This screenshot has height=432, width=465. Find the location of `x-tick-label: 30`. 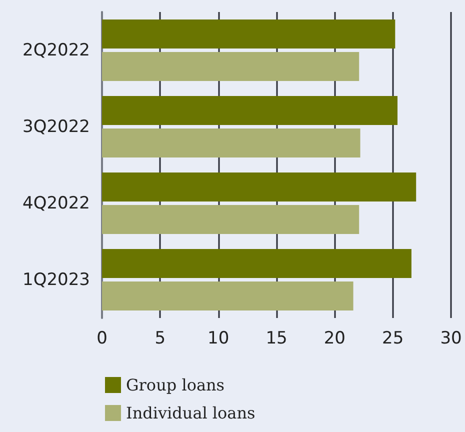

x-tick-label: 30 is located at coordinates (451, 338).